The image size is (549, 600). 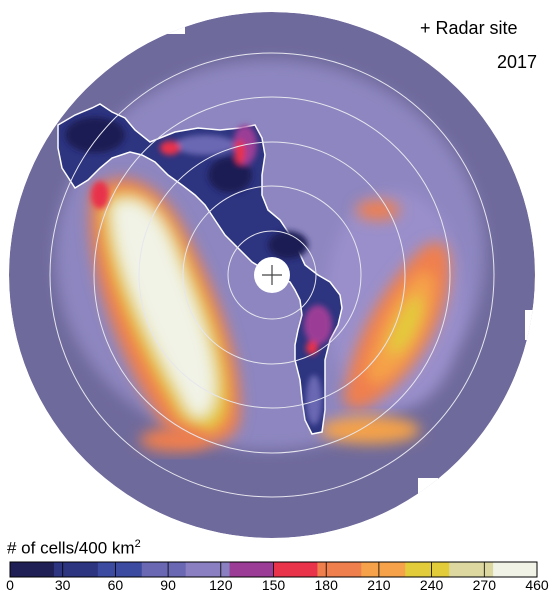 What do you see at coordinates (397, 305) in the screenshot?
I see `east-high-density-band` at bounding box center [397, 305].